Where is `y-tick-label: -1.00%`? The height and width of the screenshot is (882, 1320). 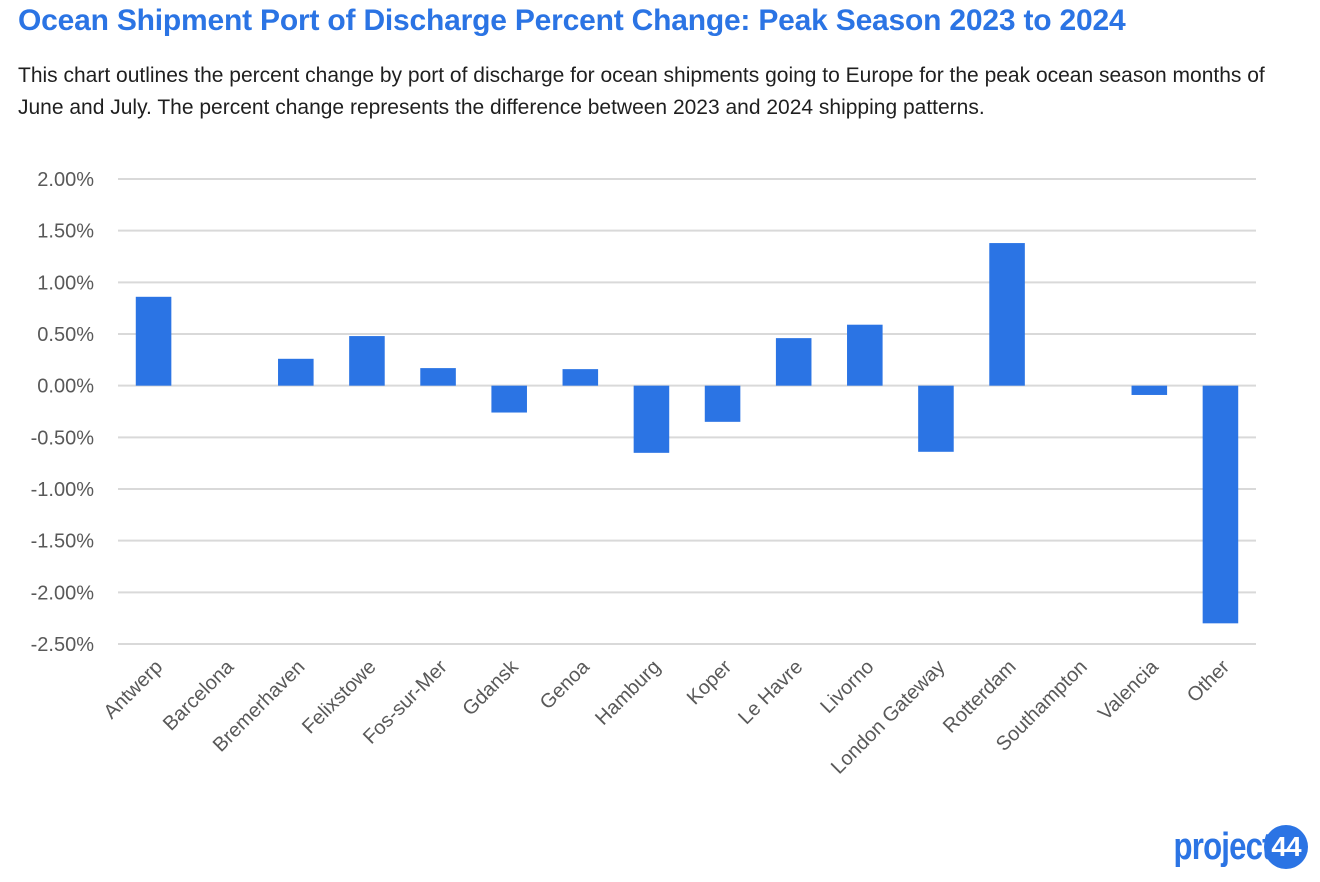
y-tick-label: -1.00% is located at coordinates (63, 490).